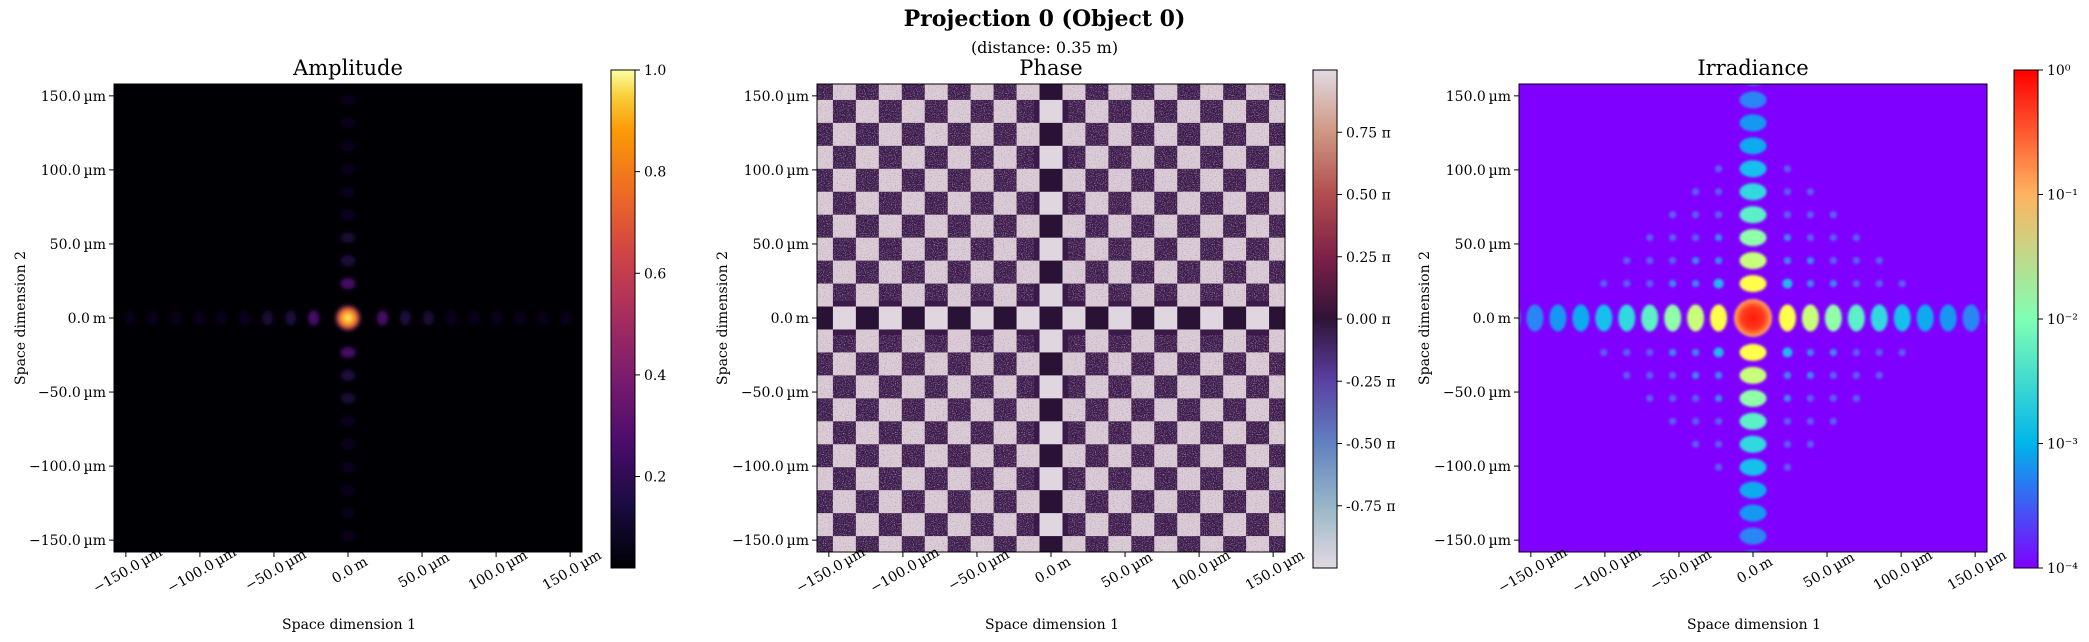  I want to click on colorbar-tick-label: 0.8, so click(655, 173).